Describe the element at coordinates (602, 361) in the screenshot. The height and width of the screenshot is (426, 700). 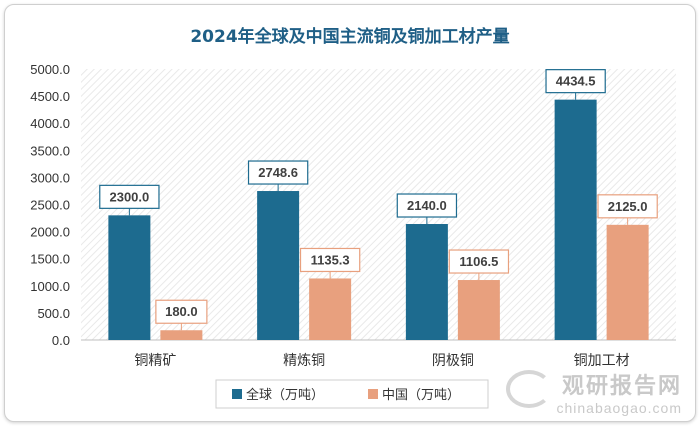
I see `x-tick-label: 铜加工材` at that location.